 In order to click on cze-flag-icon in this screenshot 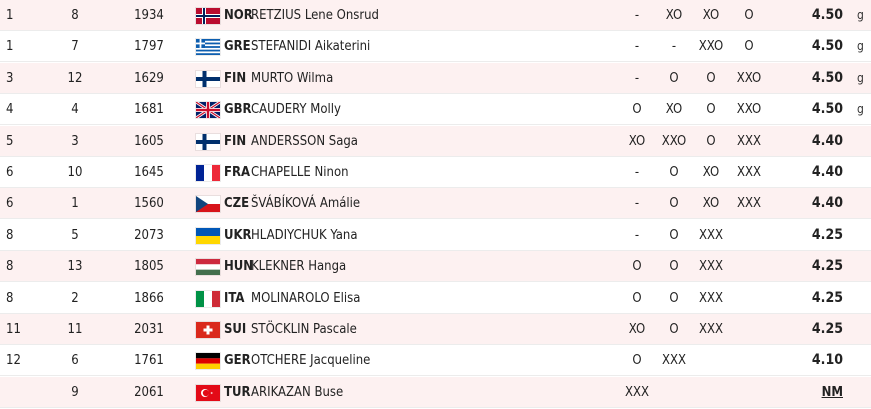, I will do `click(208, 204)`.